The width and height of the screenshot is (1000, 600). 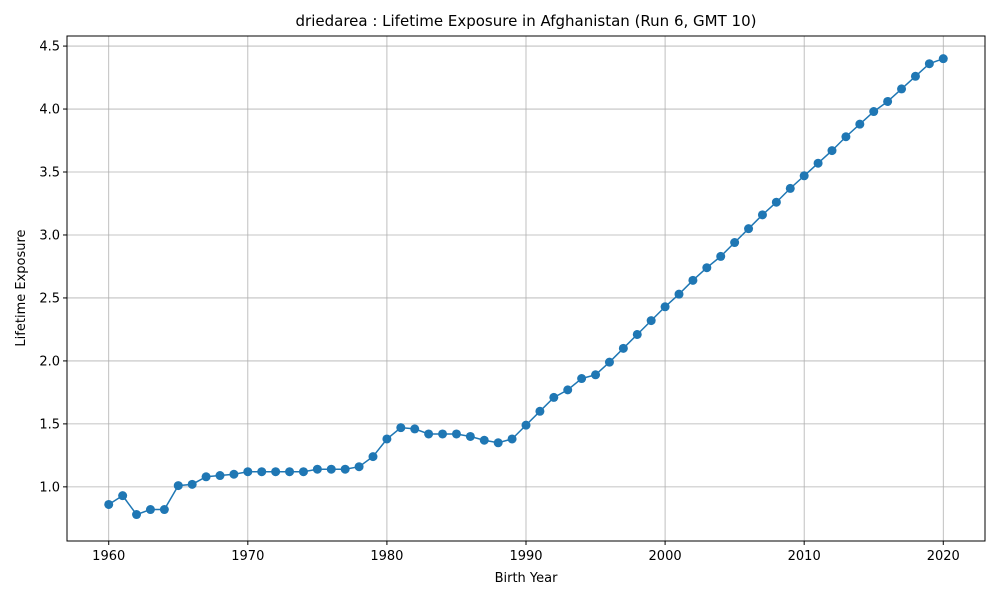 What do you see at coordinates (943, 556) in the screenshot?
I see `x-tick-label: 2020` at bounding box center [943, 556].